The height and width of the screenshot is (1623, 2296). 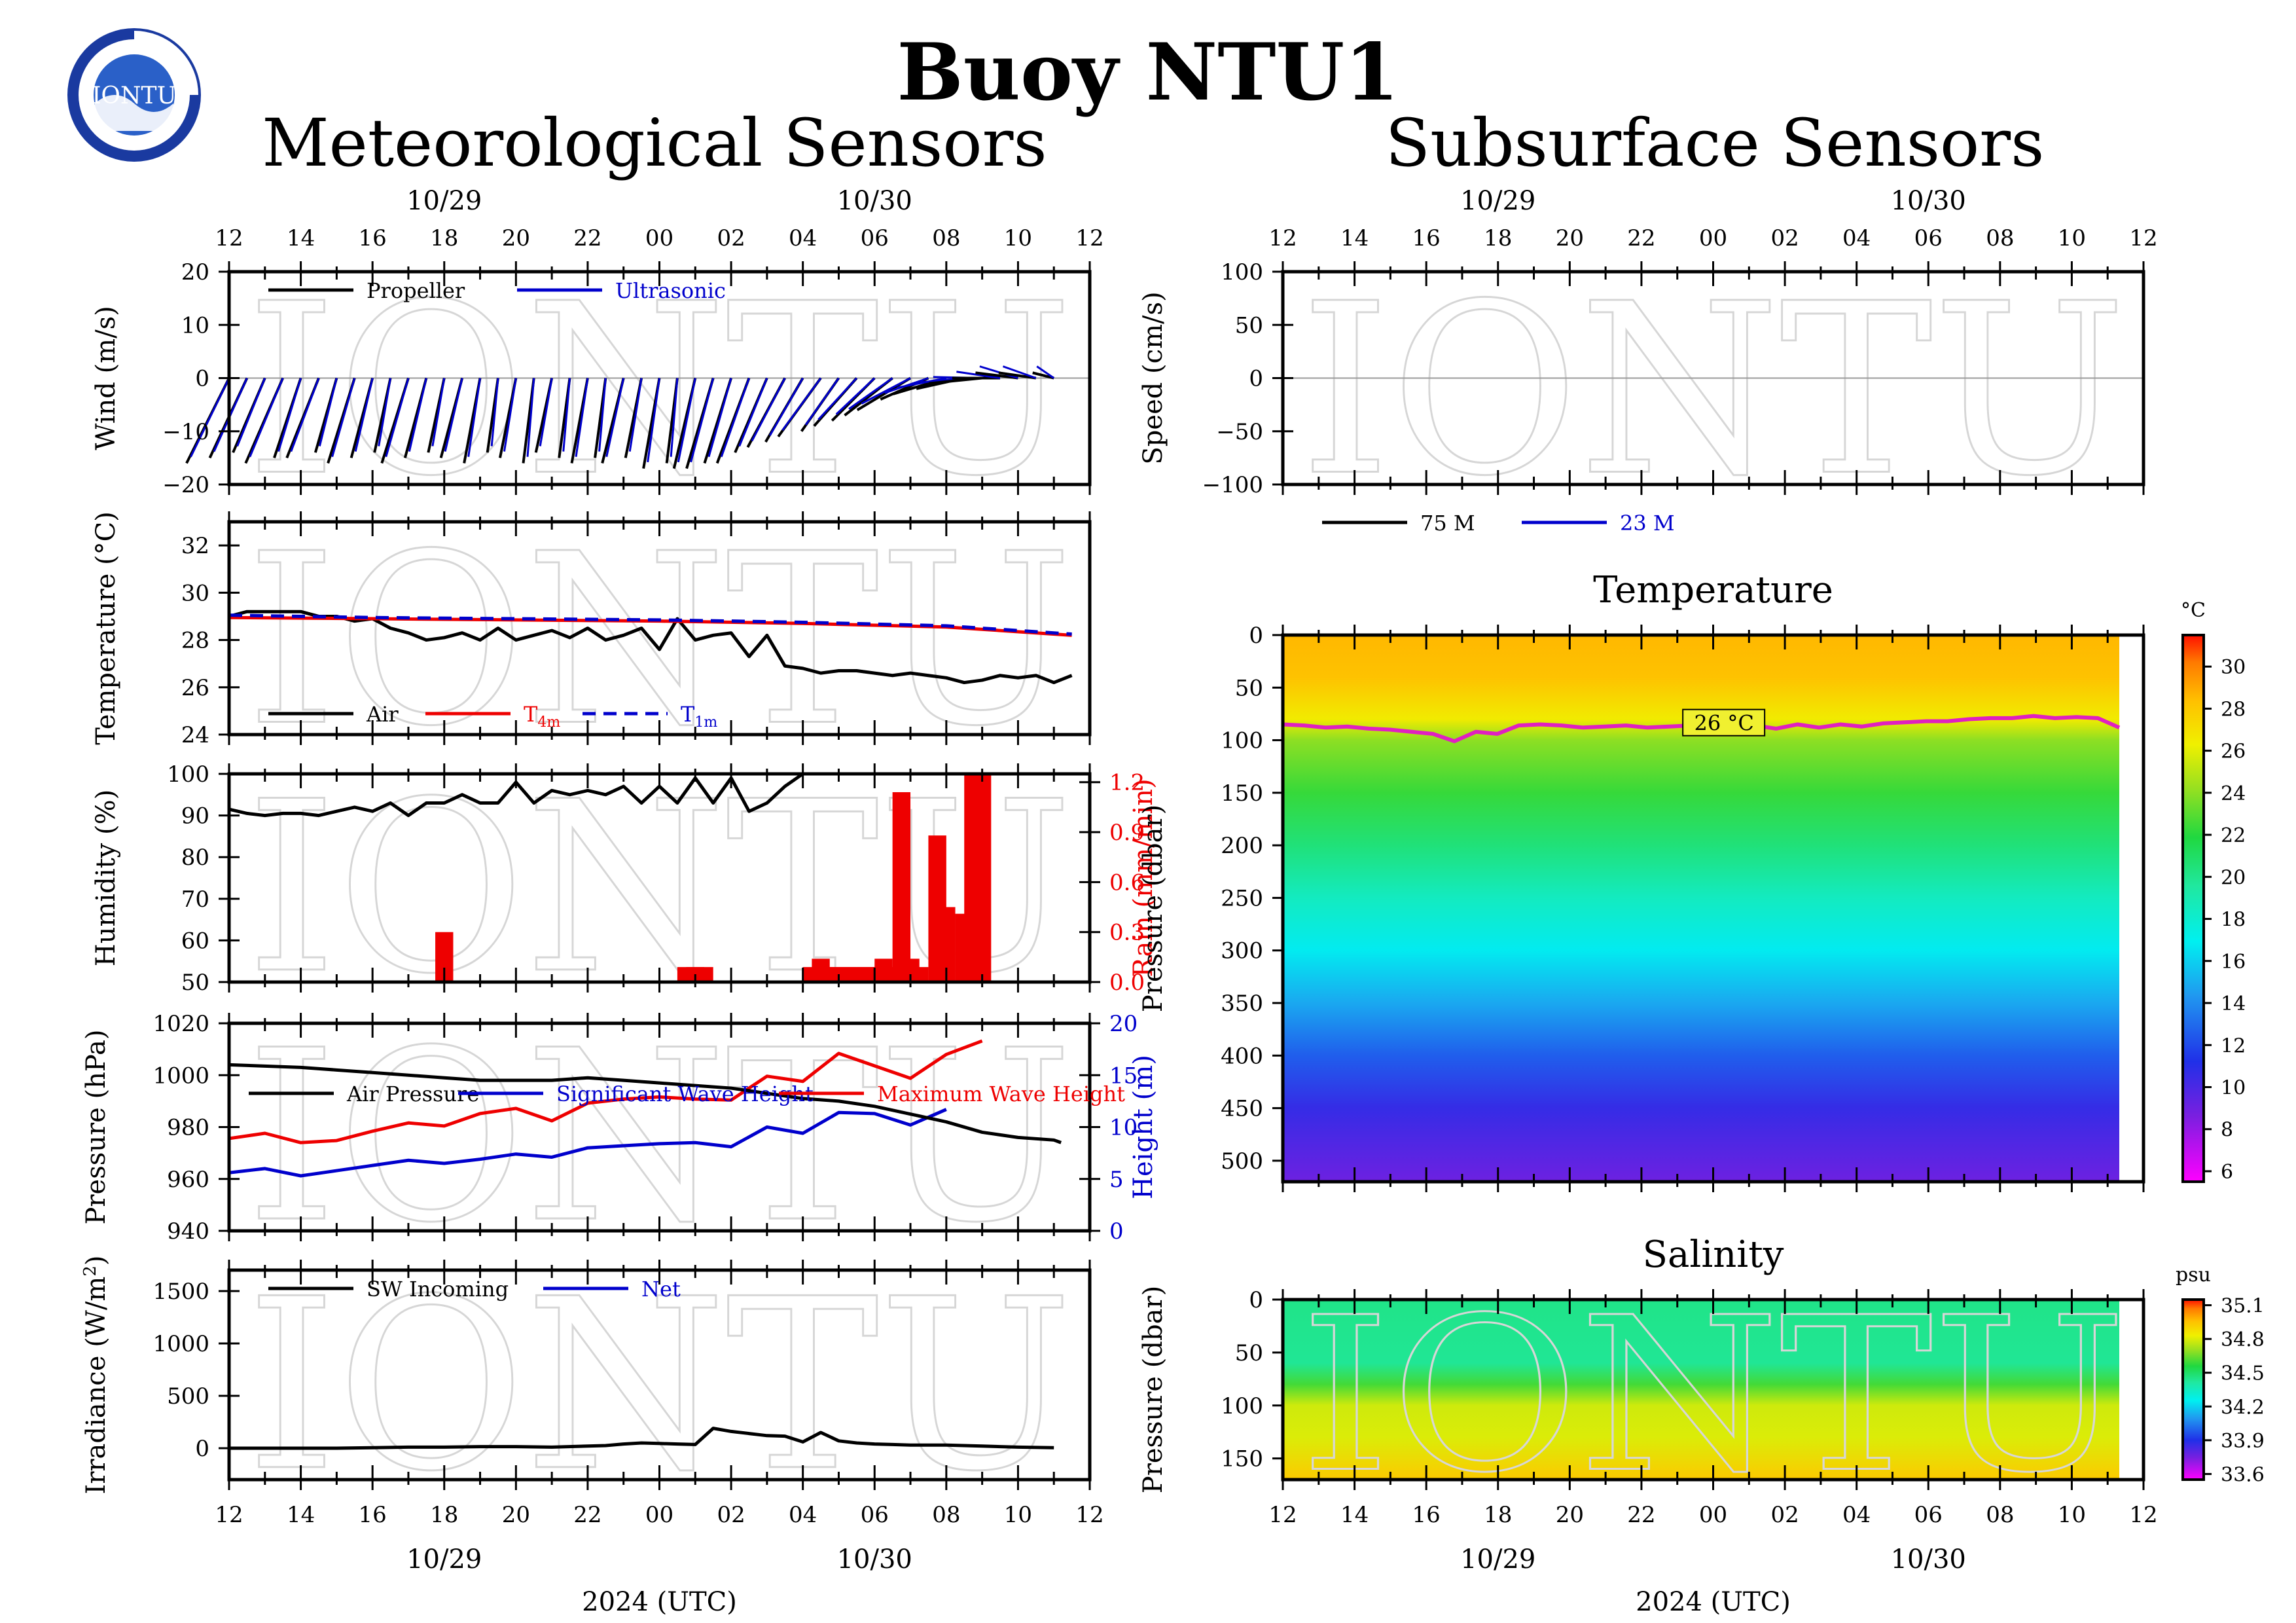 I want to click on x-axis-label: 2024 (UTC), so click(x=659, y=1602).